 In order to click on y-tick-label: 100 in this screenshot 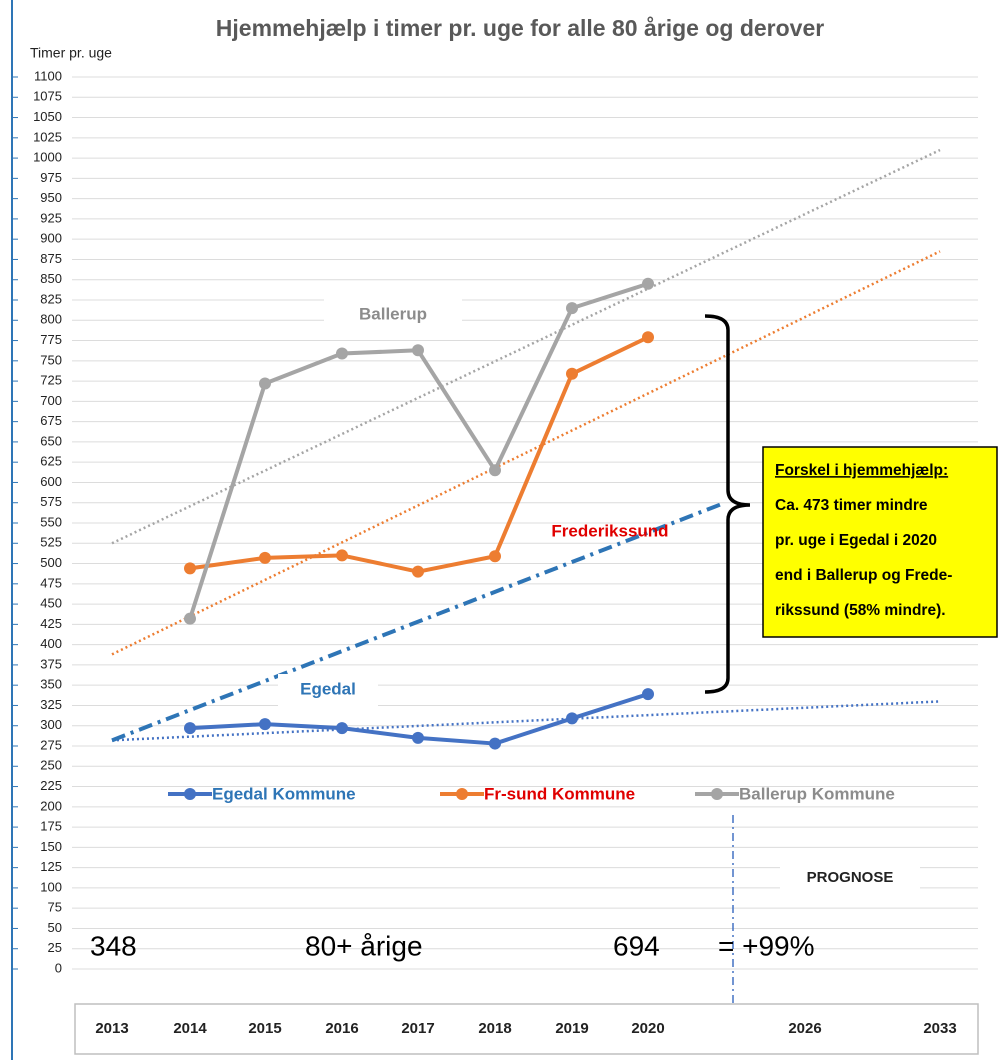, I will do `click(51, 886)`.